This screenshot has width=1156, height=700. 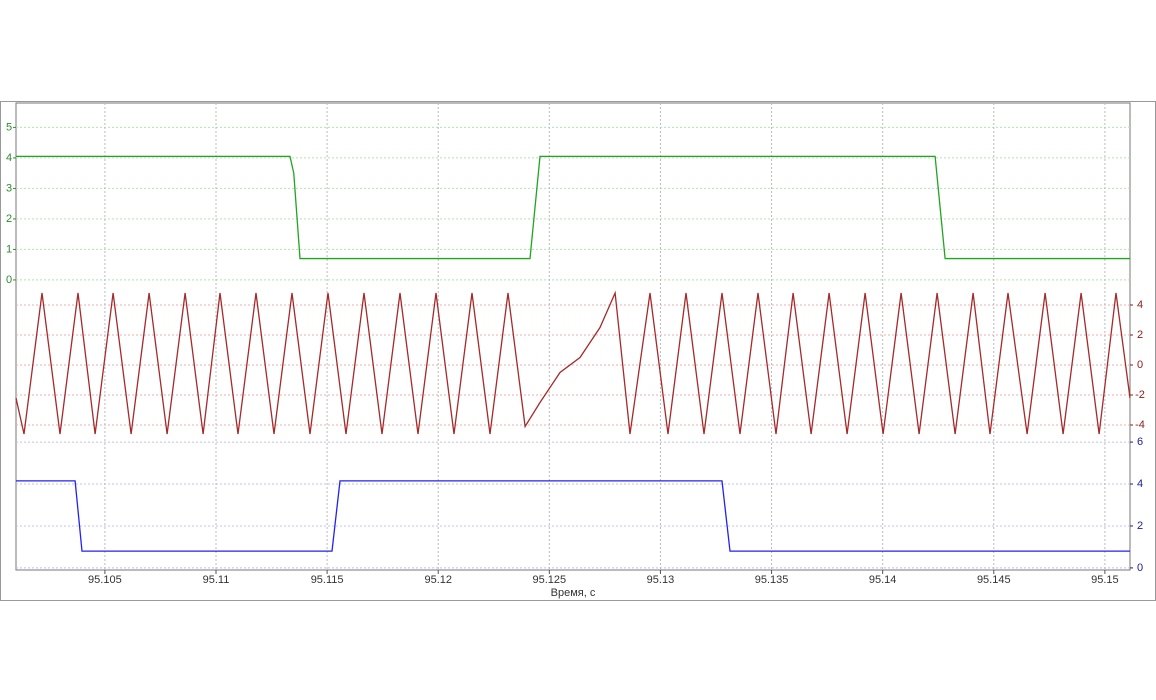 I want to click on x-tick-label: 95.105, so click(x=105, y=580).